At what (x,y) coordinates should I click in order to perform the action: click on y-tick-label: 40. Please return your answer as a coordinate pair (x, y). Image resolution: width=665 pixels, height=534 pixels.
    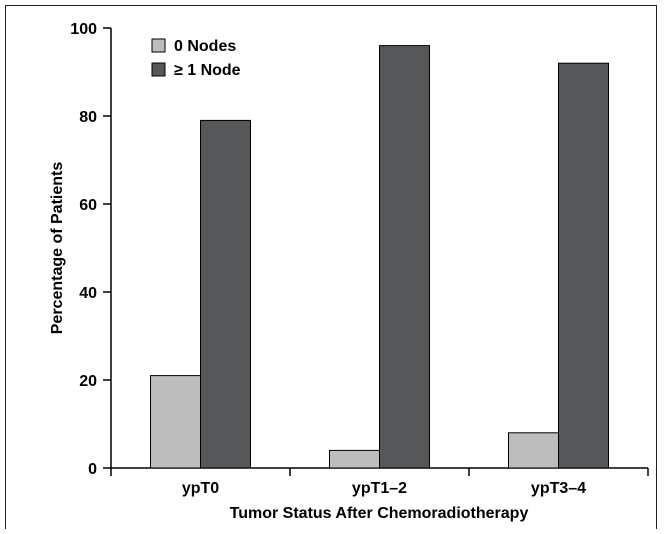
    Looking at the image, I should click on (88, 293).